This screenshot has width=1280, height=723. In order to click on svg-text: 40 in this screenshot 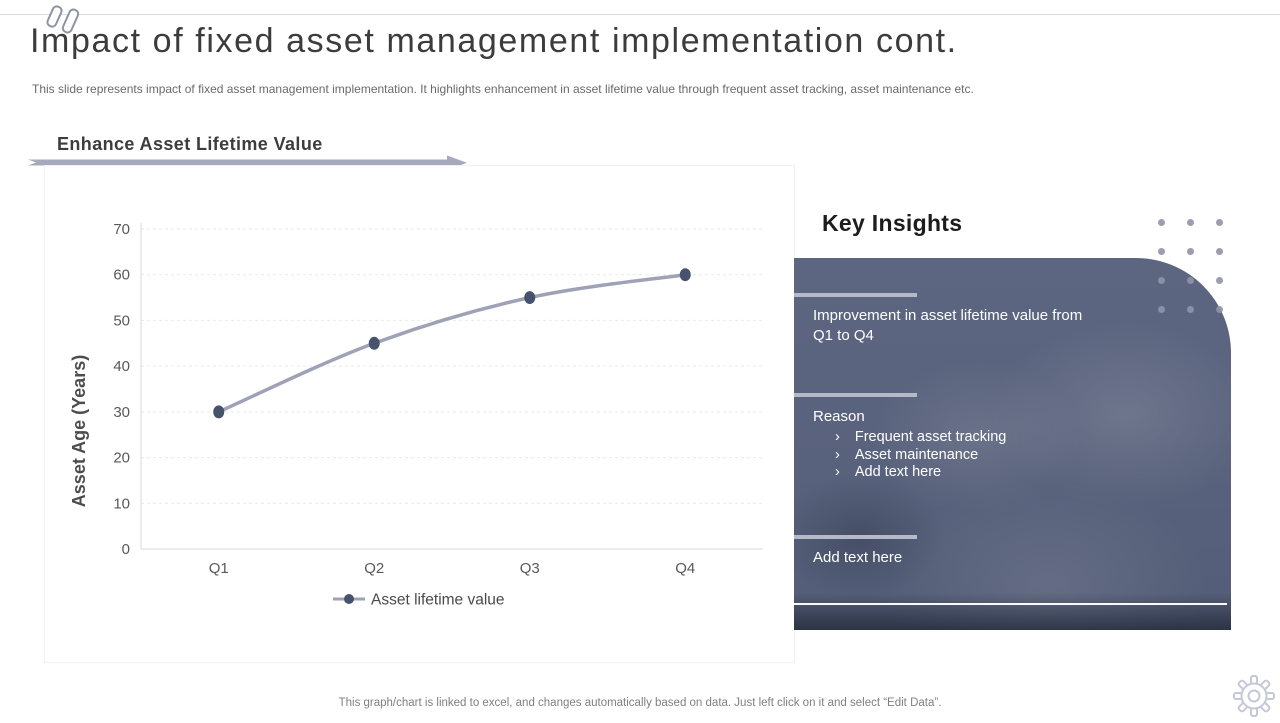, I will do `click(121, 366)`.